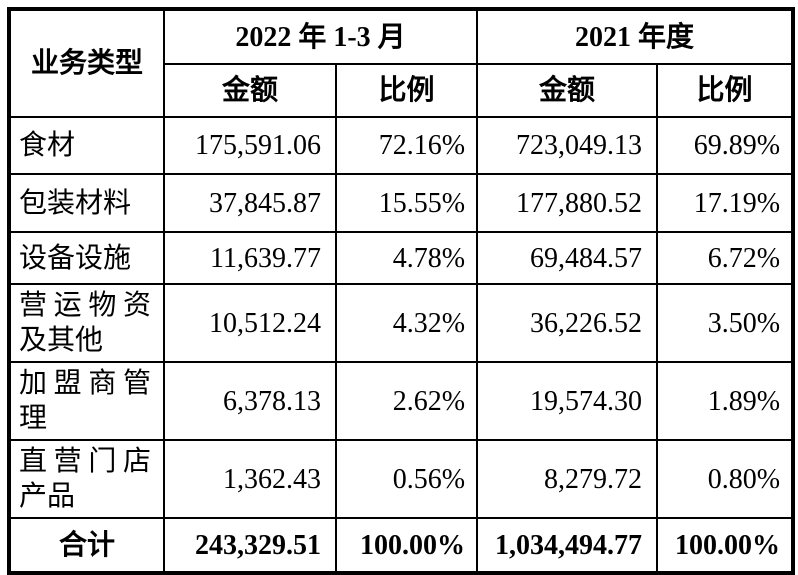 Image resolution: width=798 pixels, height=575 pixels. Describe the element at coordinates (406, 545) in the screenshot. I see `total-ratio-2022-cell: 100.00%` at that location.